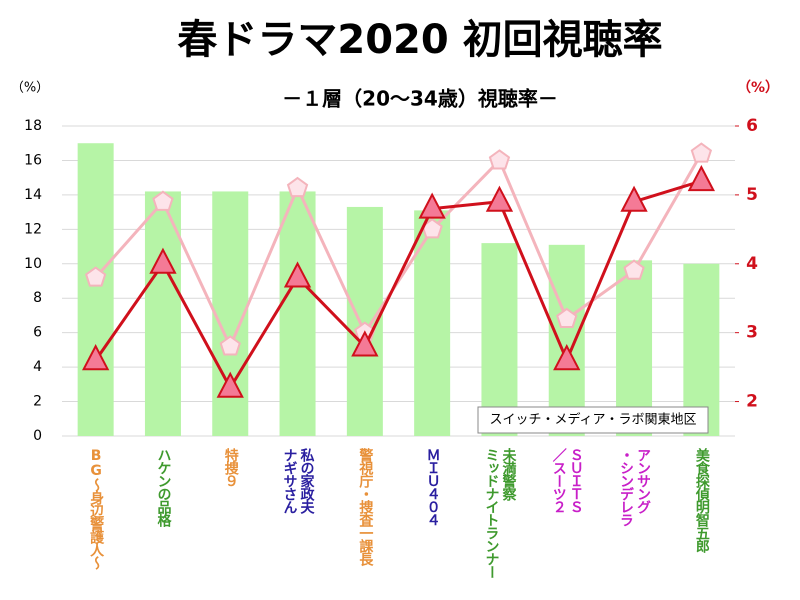 The height and width of the screenshot is (600, 800). What do you see at coordinates (752, 195) in the screenshot?
I see `y2-tick-label: 5` at bounding box center [752, 195].